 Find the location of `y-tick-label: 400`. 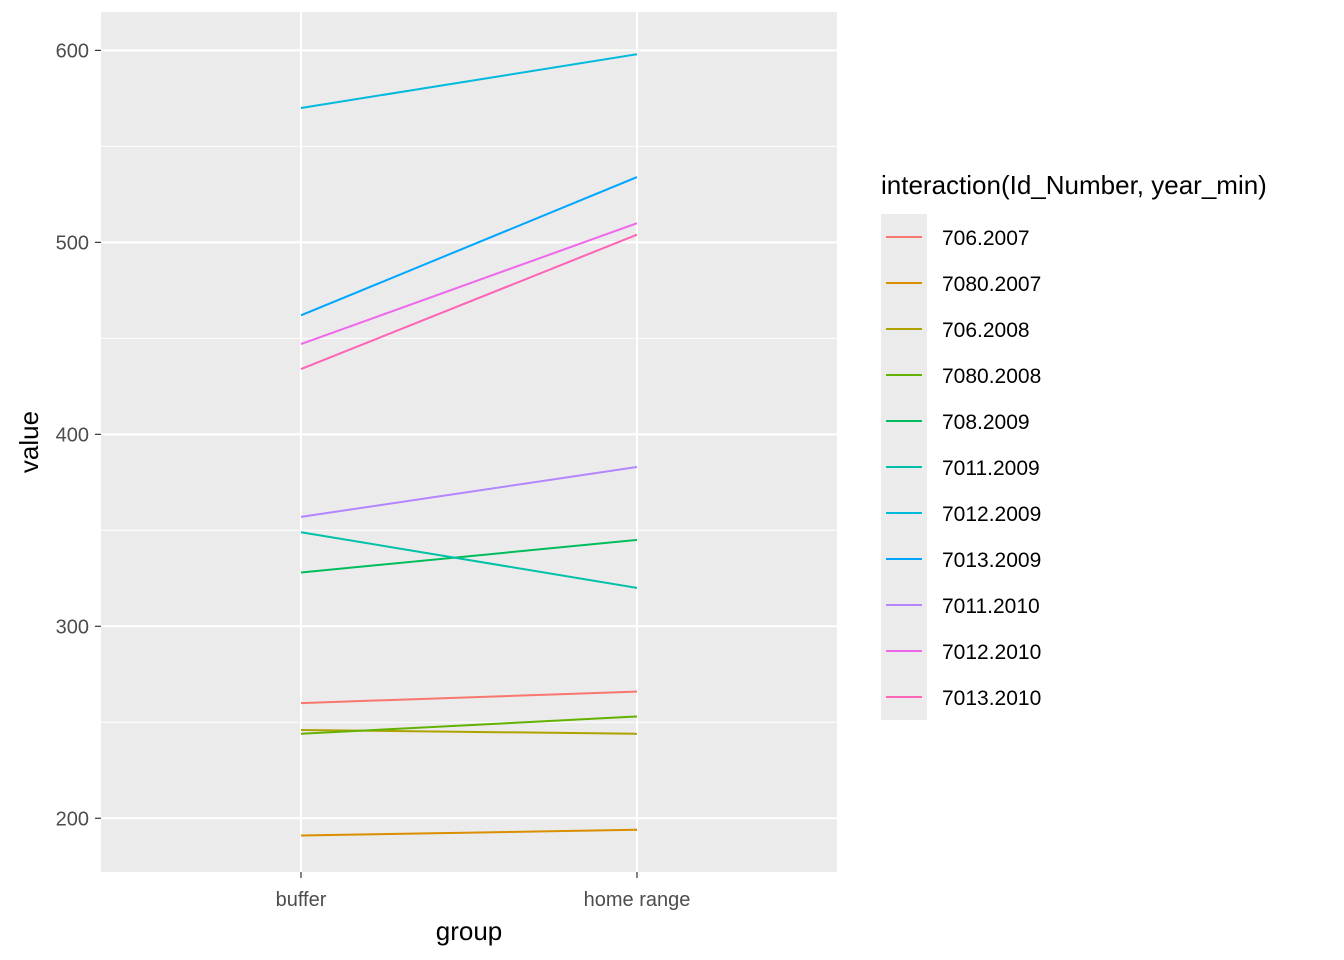

y-tick-label: 400 is located at coordinates (72, 435).